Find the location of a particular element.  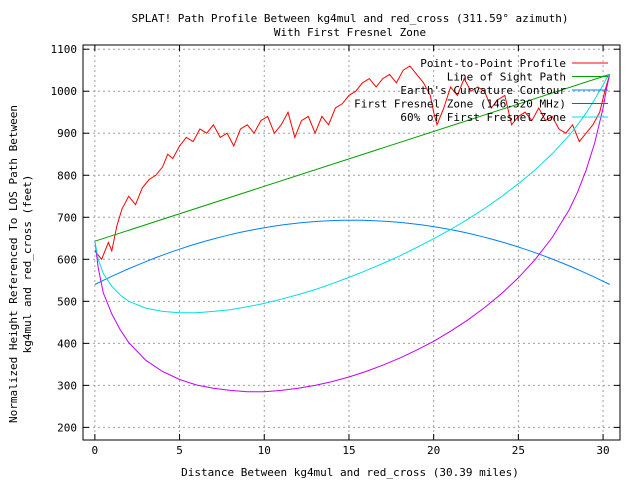

y-tick-label: 300 is located at coordinates (67, 385).